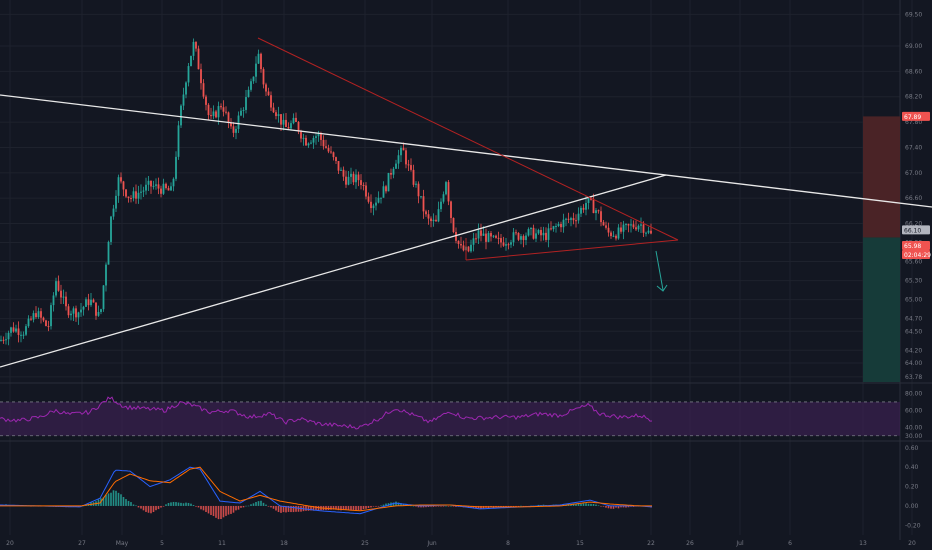  What do you see at coordinates (913, 14) in the screenshot?
I see `price-tick-label: 69.50` at bounding box center [913, 14].